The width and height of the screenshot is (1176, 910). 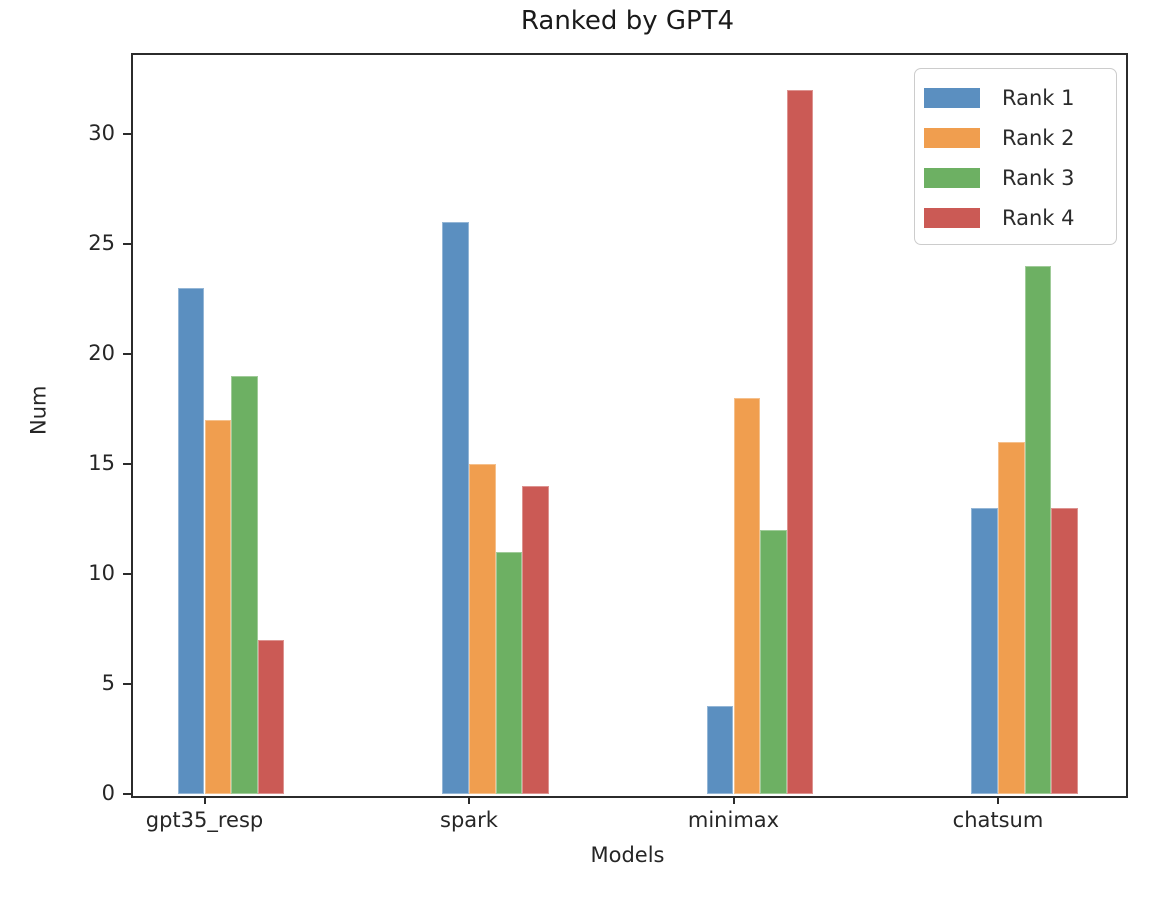 What do you see at coordinates (1038, 218) in the screenshot?
I see `legend-label: Rank 4` at bounding box center [1038, 218].